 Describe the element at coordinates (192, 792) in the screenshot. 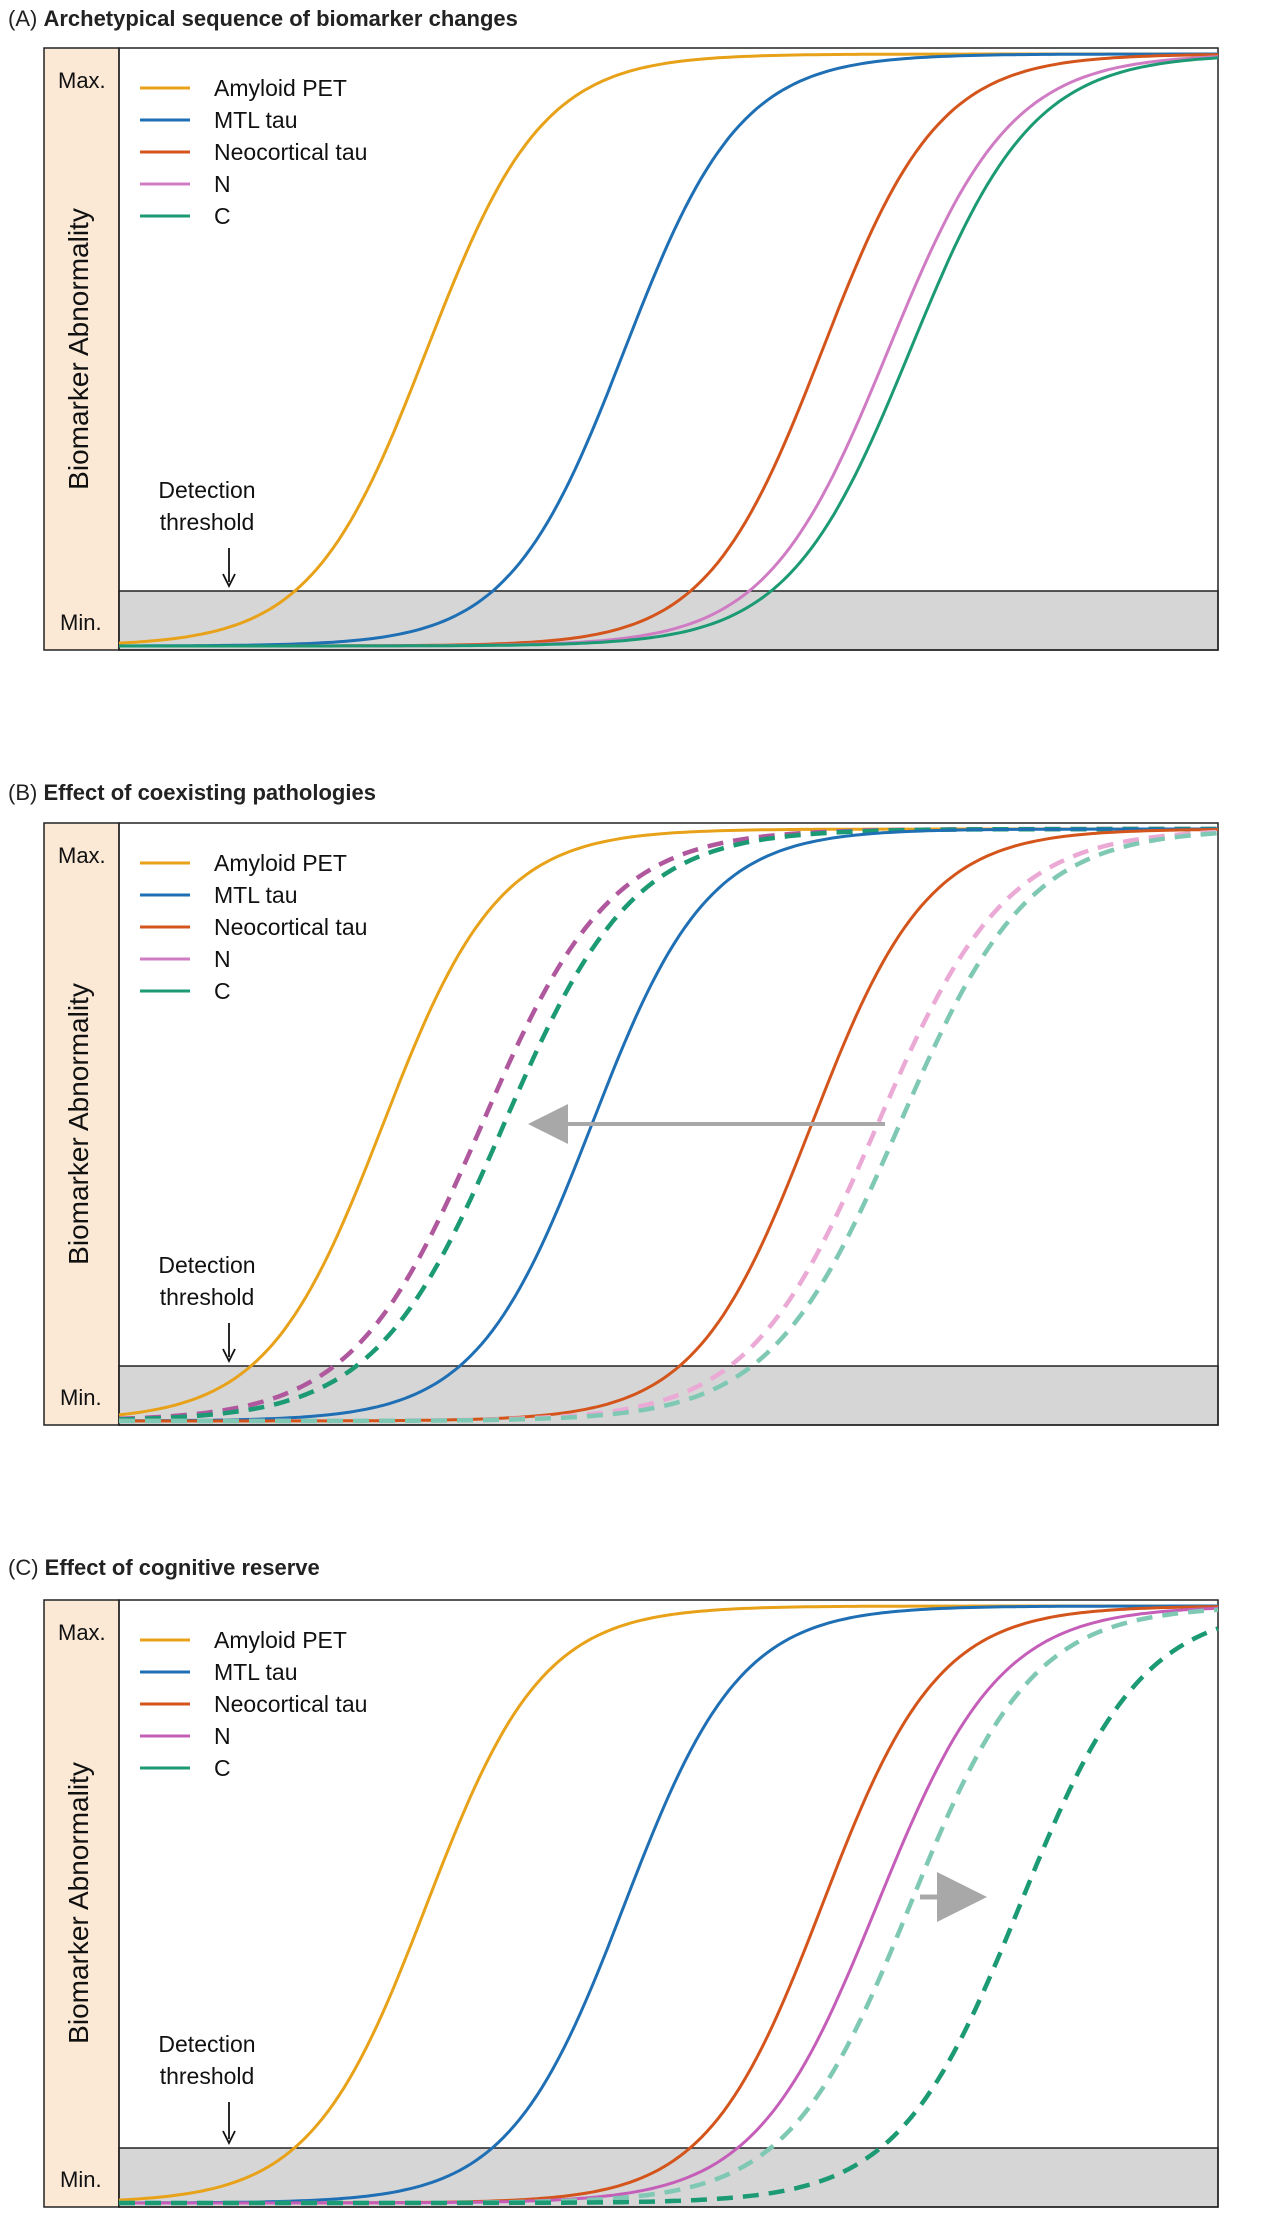

I see `panel-b-title: (B) Effect of coexisting pathologies` at that location.